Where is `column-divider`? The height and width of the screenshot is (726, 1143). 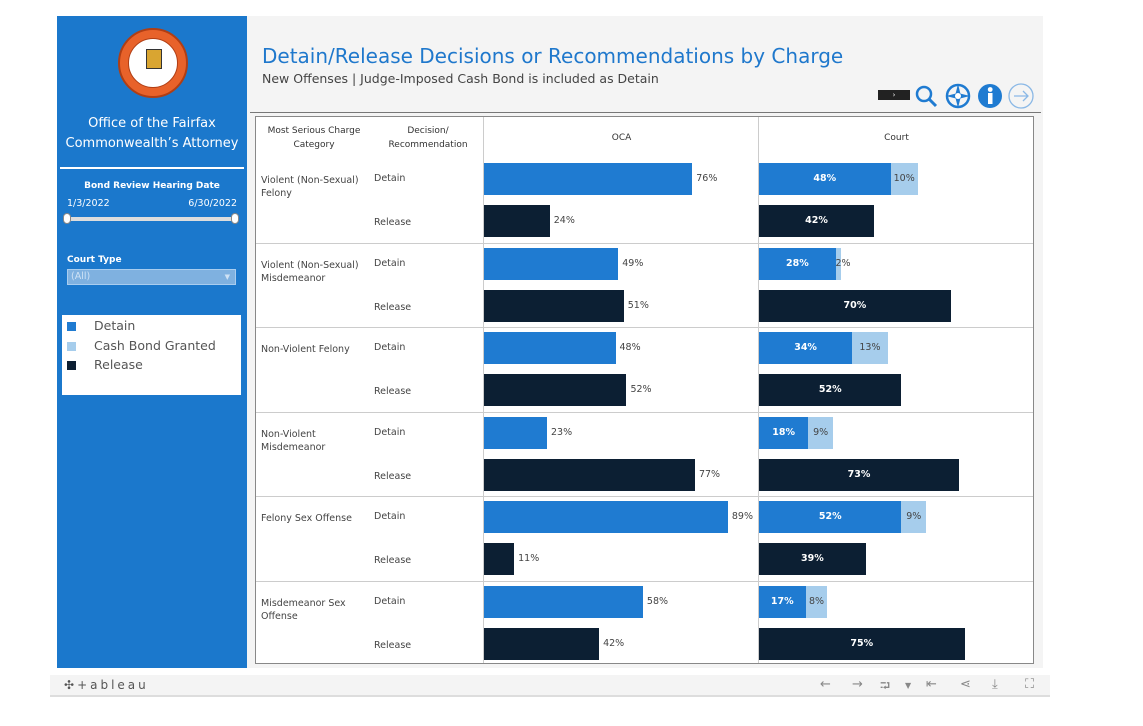
column-divider is located at coordinates (758, 390).